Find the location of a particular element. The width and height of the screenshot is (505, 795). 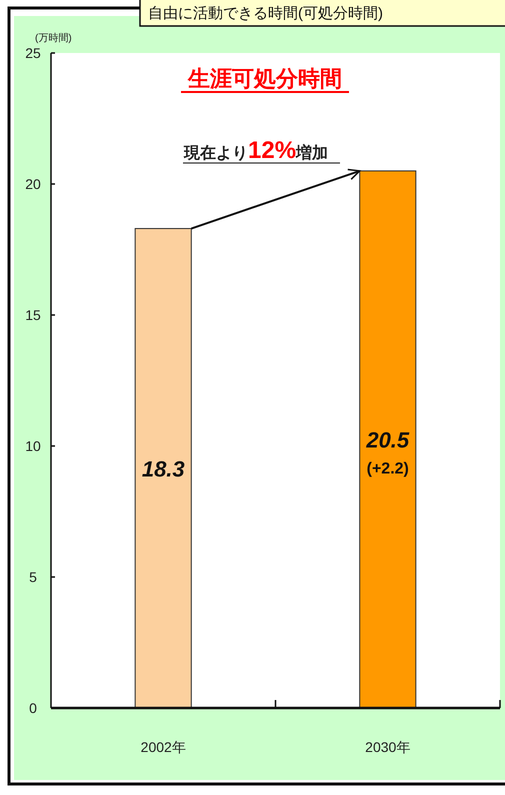

y-tick-label: 20 is located at coordinates (33, 184).